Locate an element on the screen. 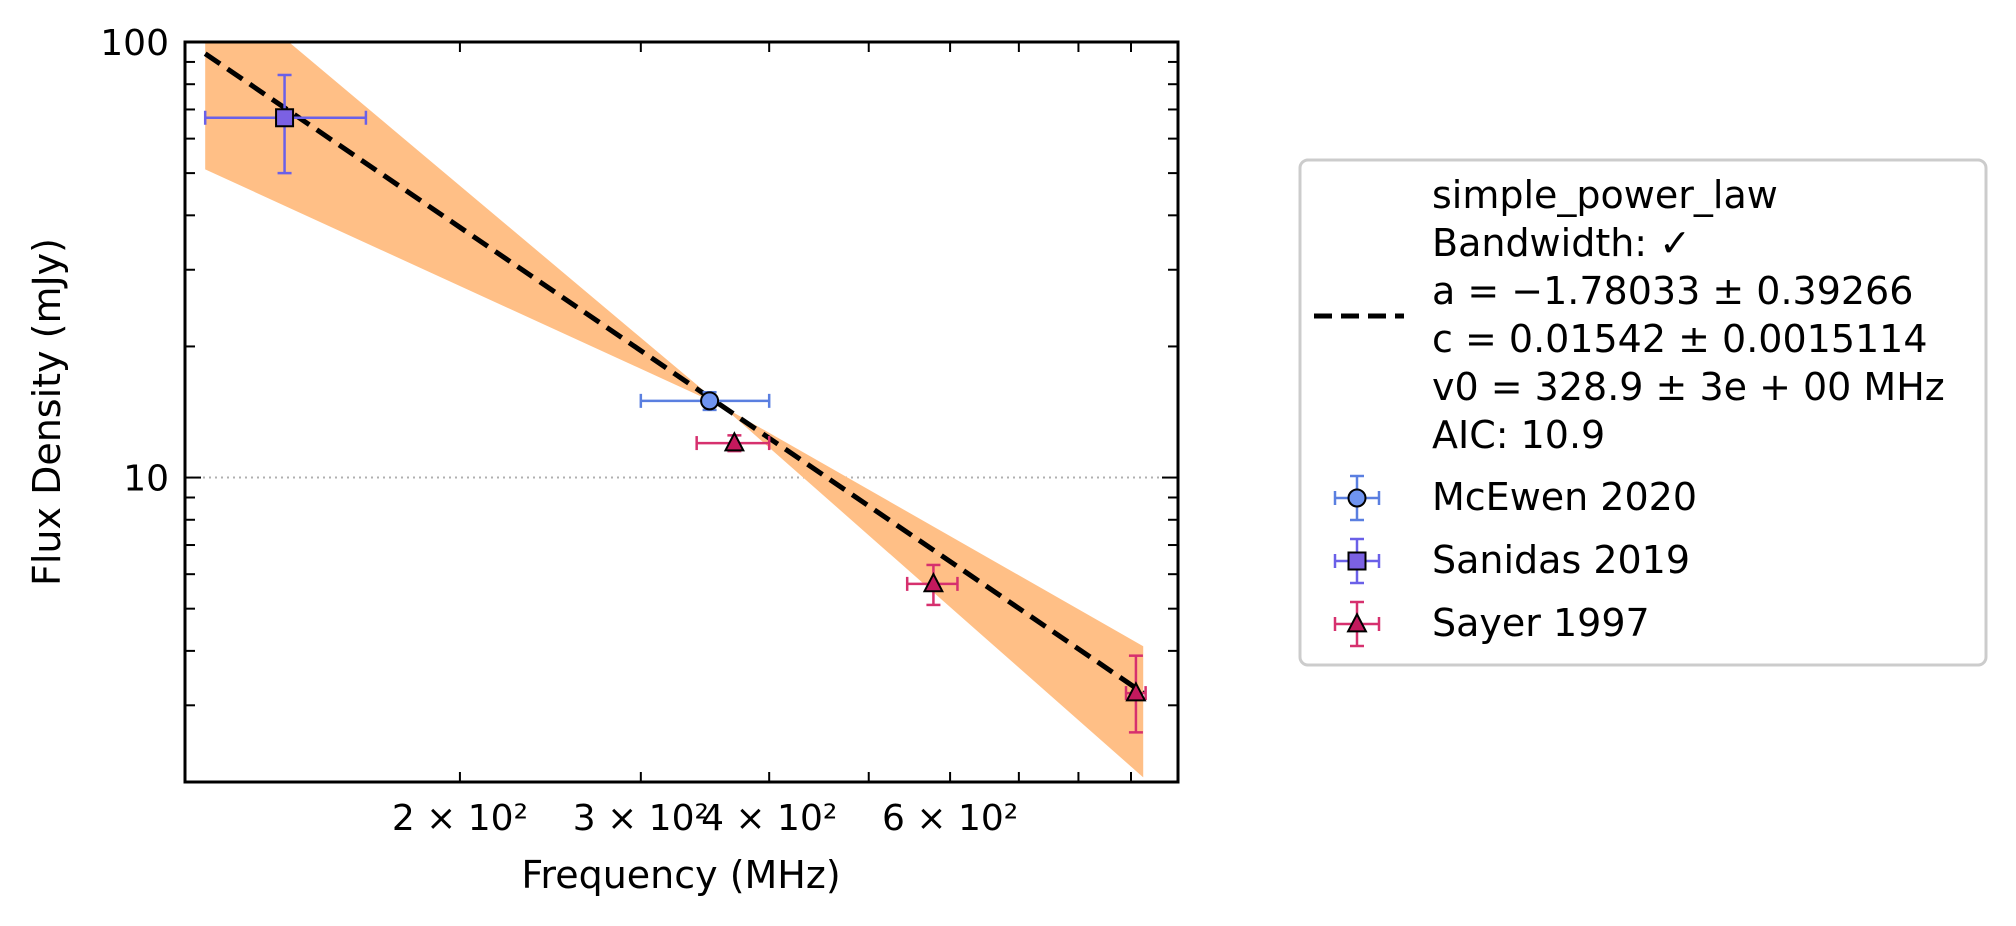 The width and height of the screenshot is (2016, 926). legend-entry-circle: McEwen 2020 is located at coordinates (1515, 498).